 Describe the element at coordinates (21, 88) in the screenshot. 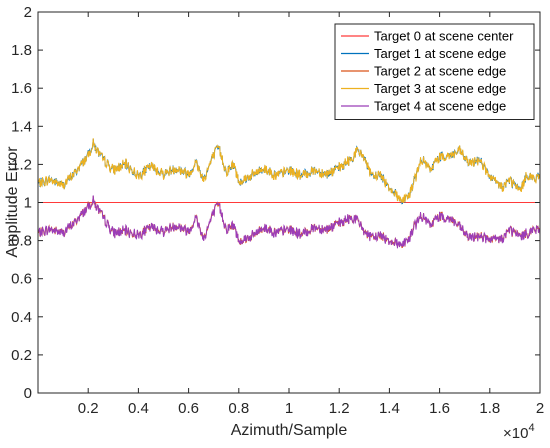

I see `y-tick-label: 1.6` at that location.